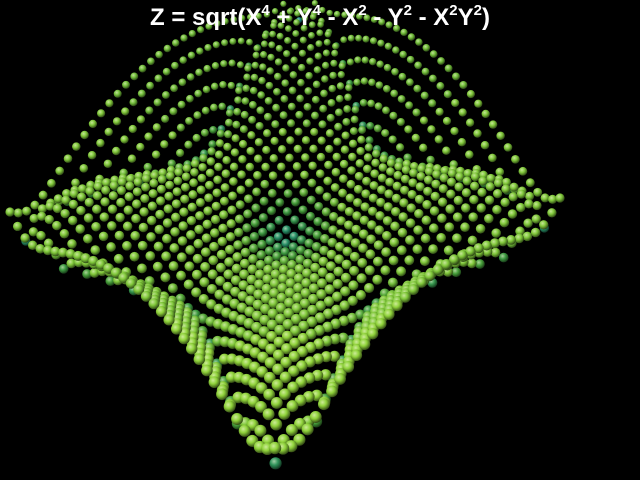 The width and height of the screenshot is (640, 480). I want to click on title-part: - X, so click(340, 17).